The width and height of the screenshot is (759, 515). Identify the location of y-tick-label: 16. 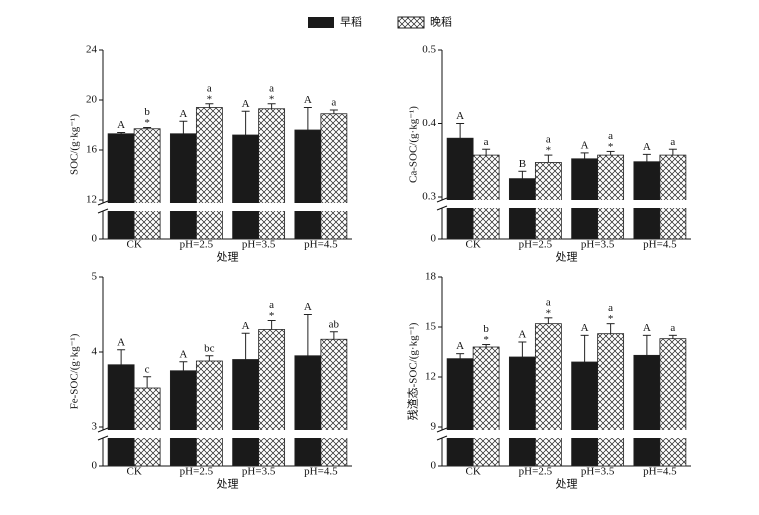
(92, 150).